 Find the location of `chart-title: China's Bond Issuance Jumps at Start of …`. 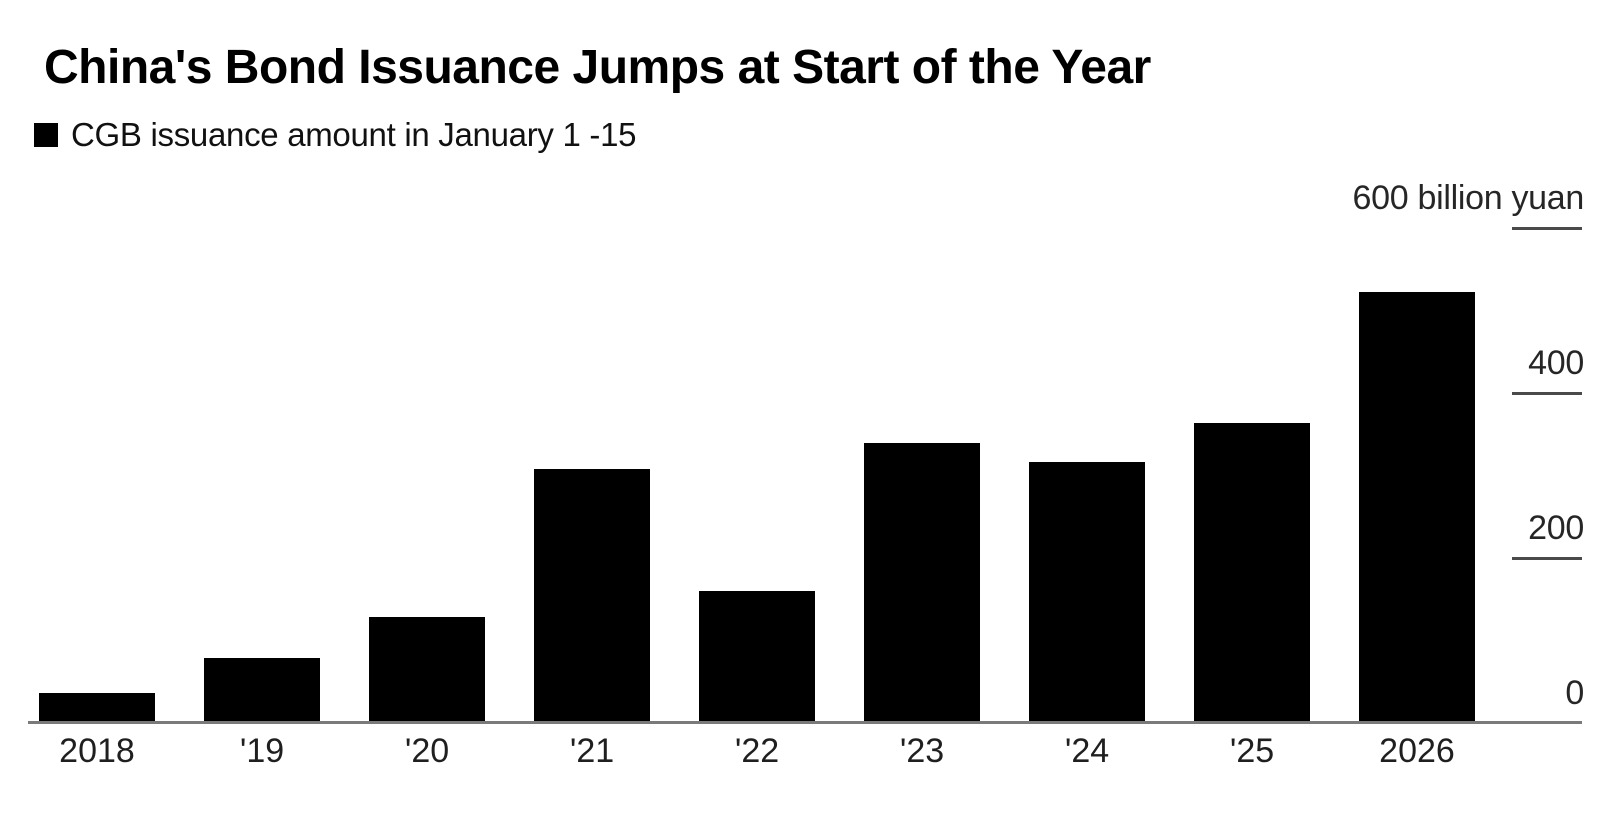

chart-title: China's Bond Issuance Jumps at Start of … is located at coordinates (597, 67).